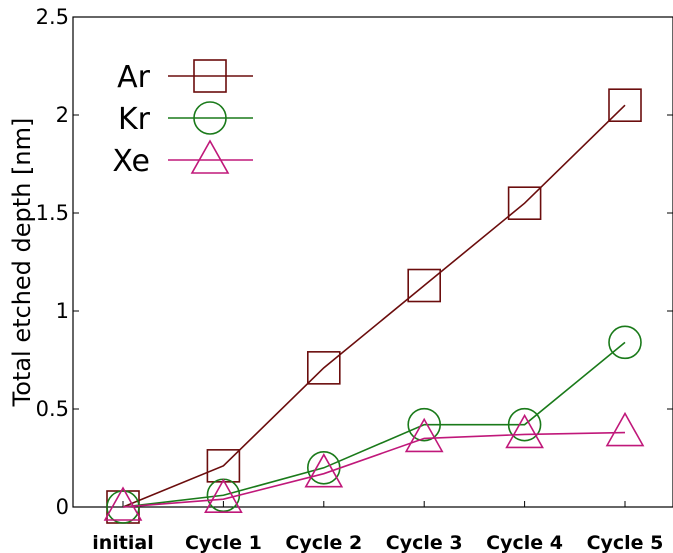 This screenshot has height=553, width=673. Describe the element at coordinates (131, 161) in the screenshot. I see `legend-label: Xe` at that location.